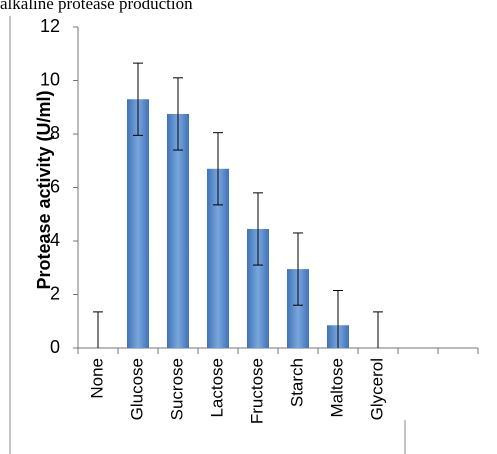 The image size is (497, 454). Describe the element at coordinates (55, 240) in the screenshot. I see `y-tick-label: 4` at that location.